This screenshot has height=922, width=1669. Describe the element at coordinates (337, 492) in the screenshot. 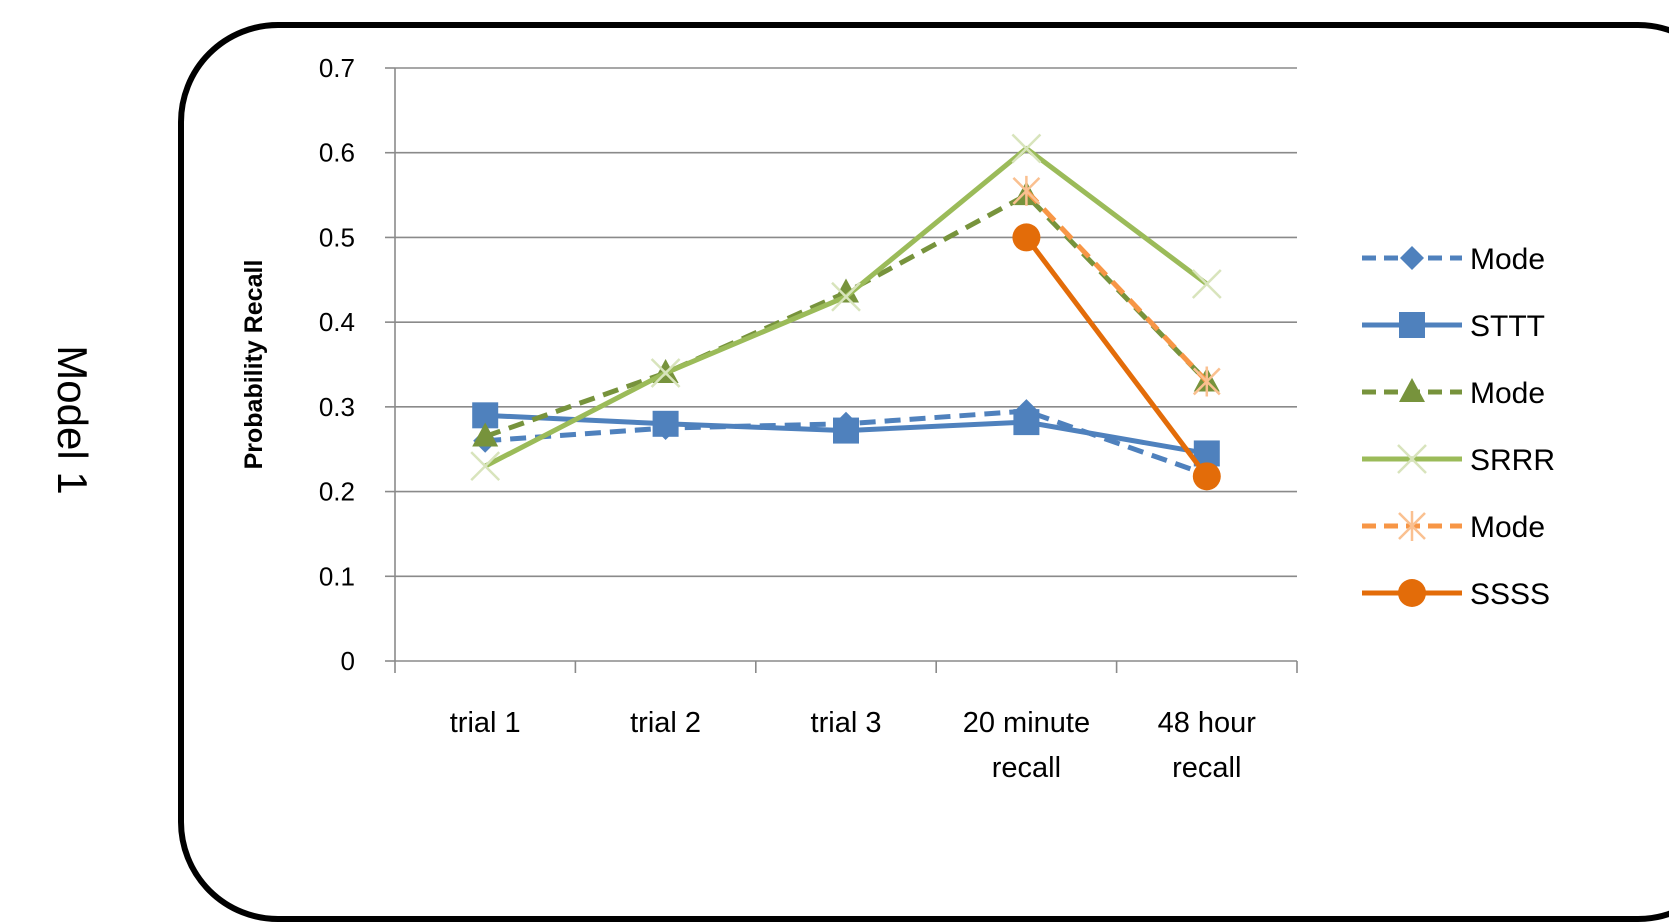

I see `y-tick-label: 0.2` at that location.